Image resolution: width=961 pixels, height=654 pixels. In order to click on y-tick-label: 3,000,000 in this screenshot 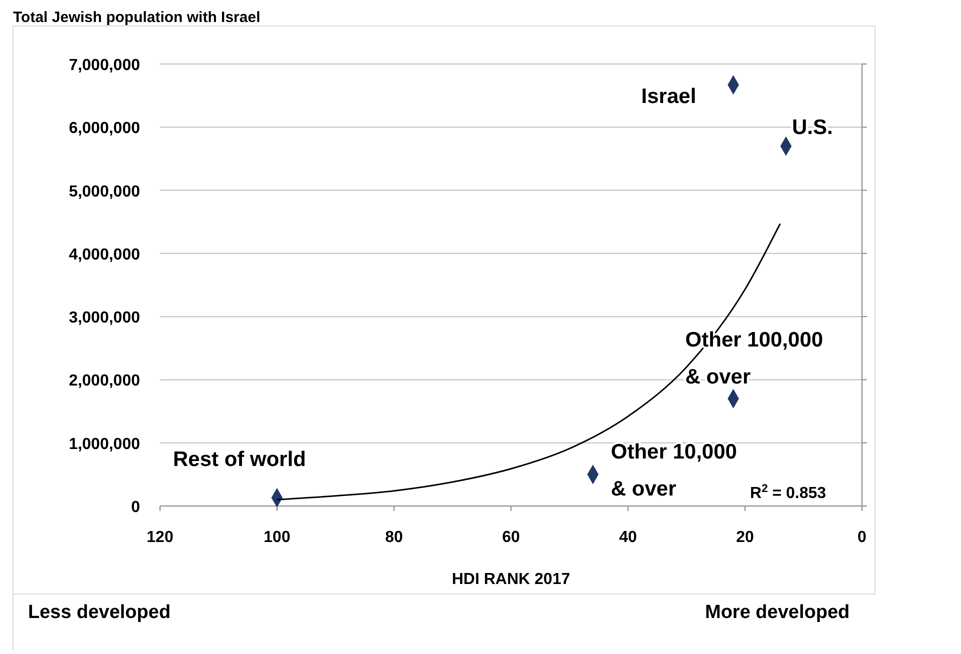, I will do `click(104, 318)`.